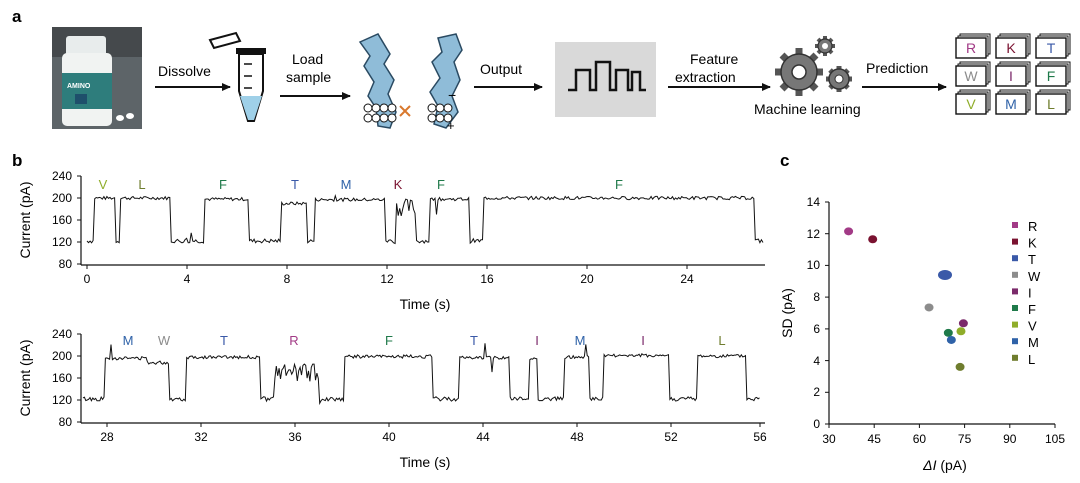 This screenshot has width=1080, height=483. What do you see at coordinates (906, 299) in the screenshot?
I see `scatter-points` at bounding box center [906, 299].